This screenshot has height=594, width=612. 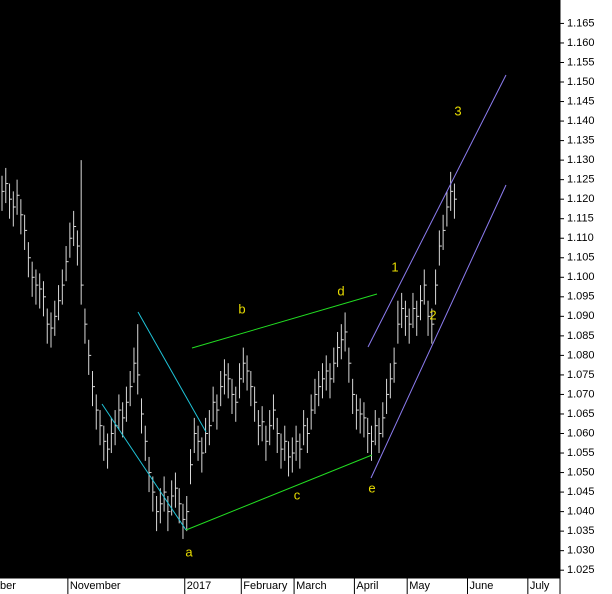 I want to click on y-tick-label: 1.105, so click(x=581, y=258).